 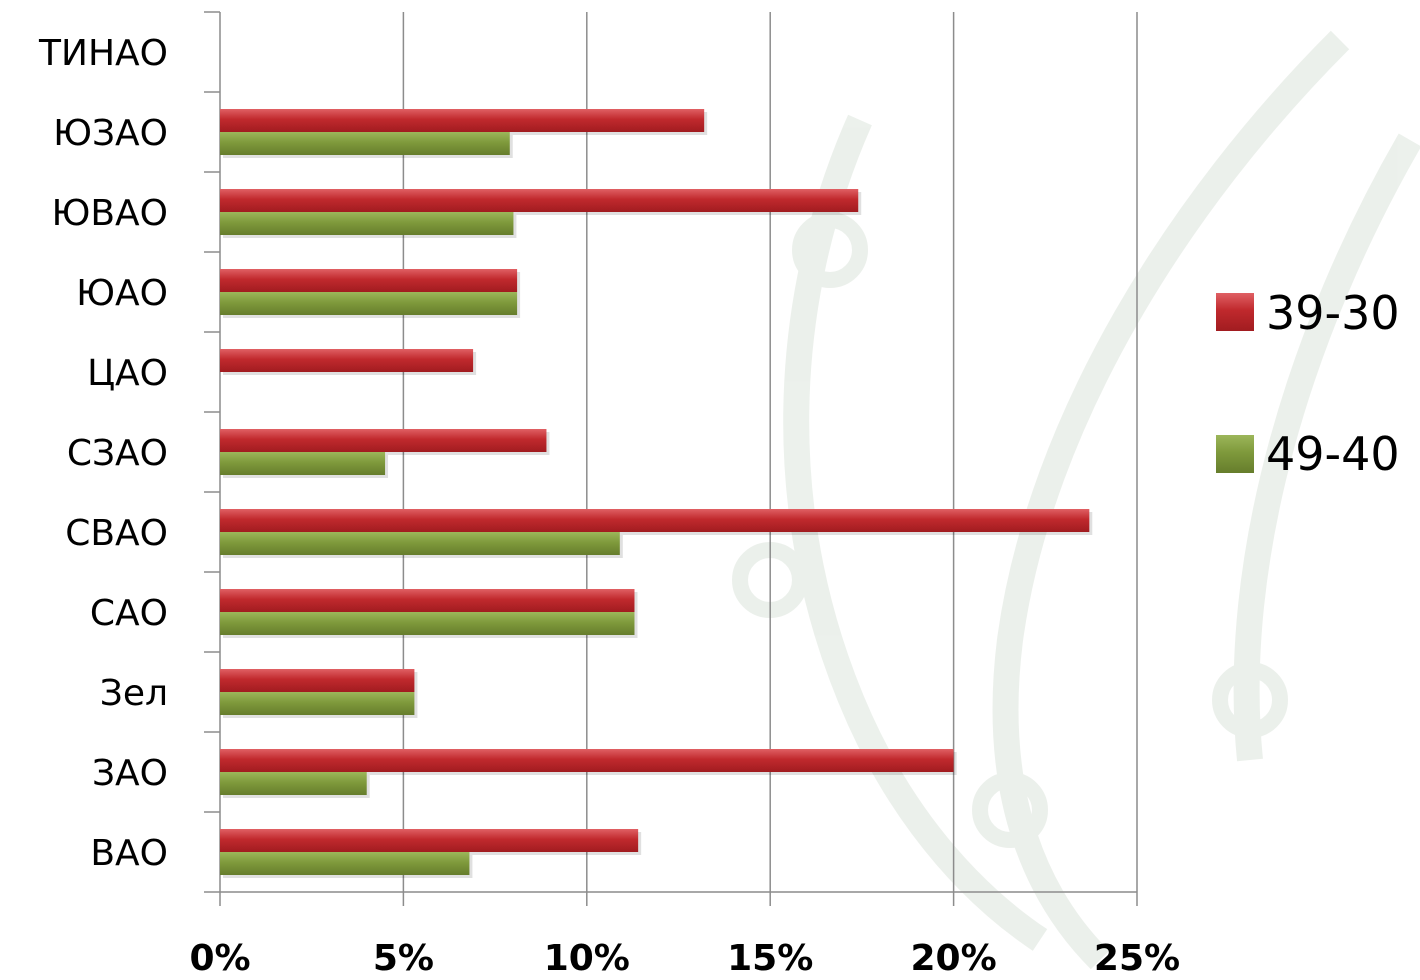 I want to click on bar-49-40-Зел, so click(x=317, y=703).